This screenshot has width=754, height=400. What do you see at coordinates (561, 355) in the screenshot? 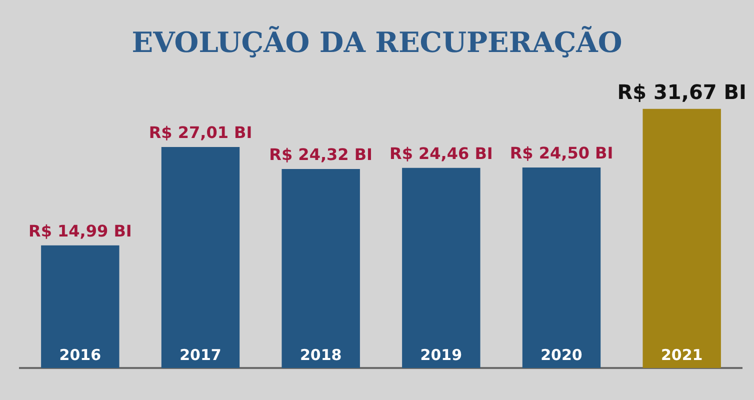
I see `x-tick-label: 2020` at bounding box center [561, 355].